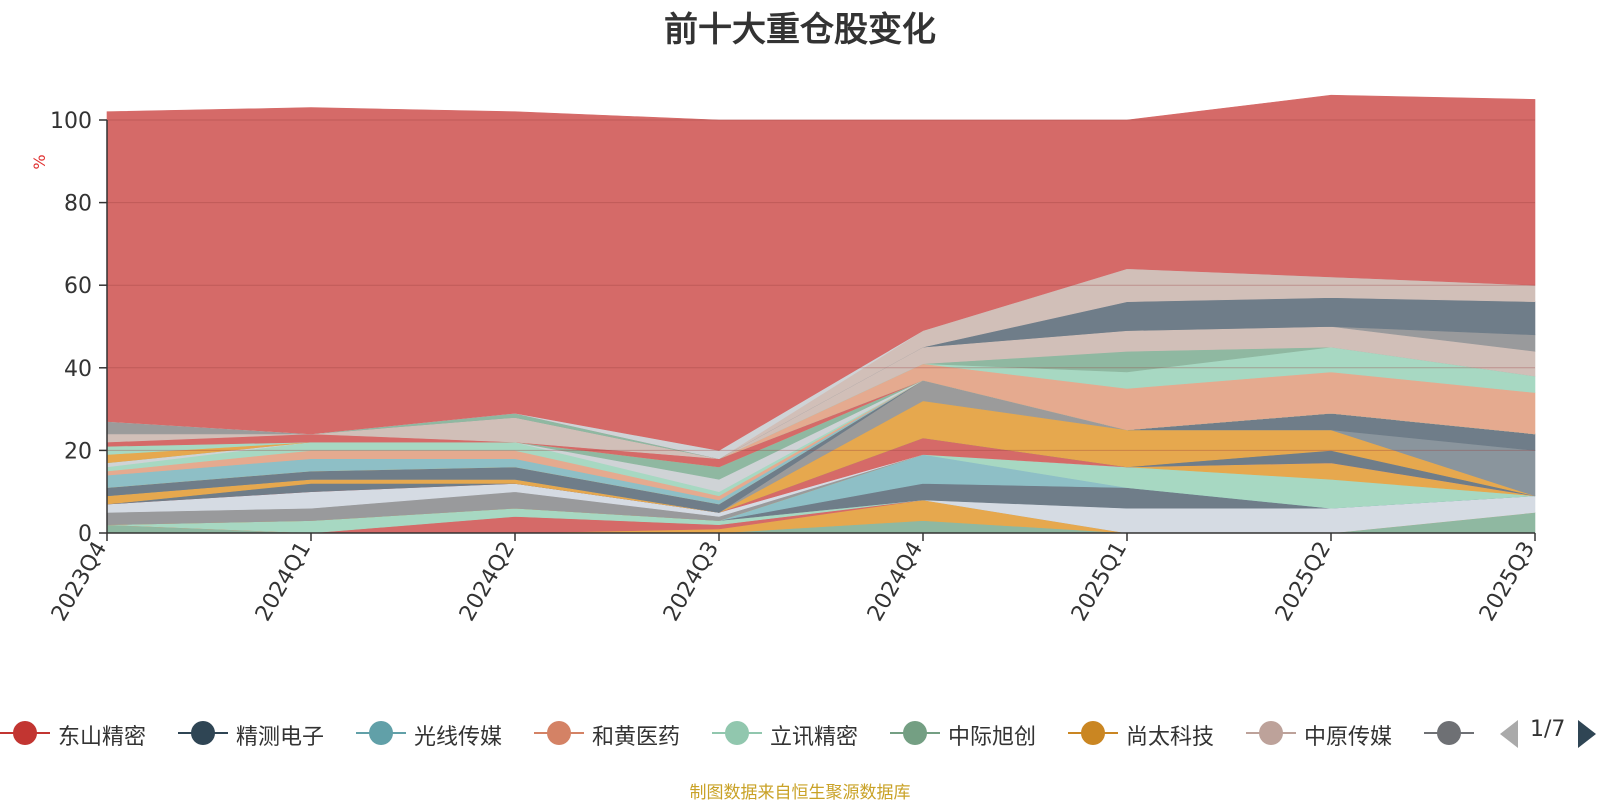 This screenshot has width=1600, height=803. What do you see at coordinates (78, 204) in the screenshot?
I see `y-tick-label: 80` at bounding box center [78, 204].